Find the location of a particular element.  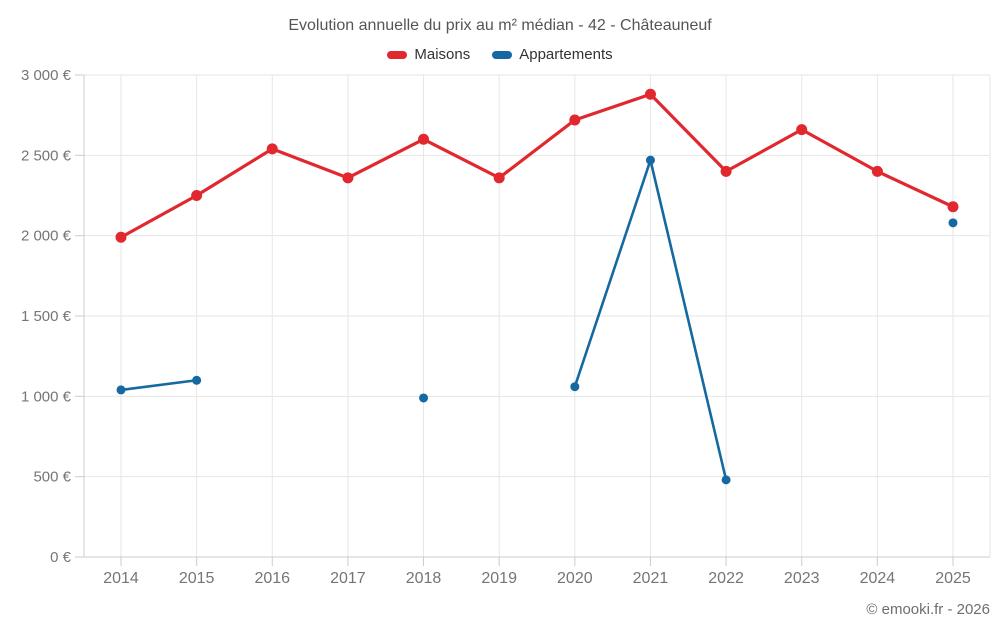

svg-text: 2017 is located at coordinates (348, 578).